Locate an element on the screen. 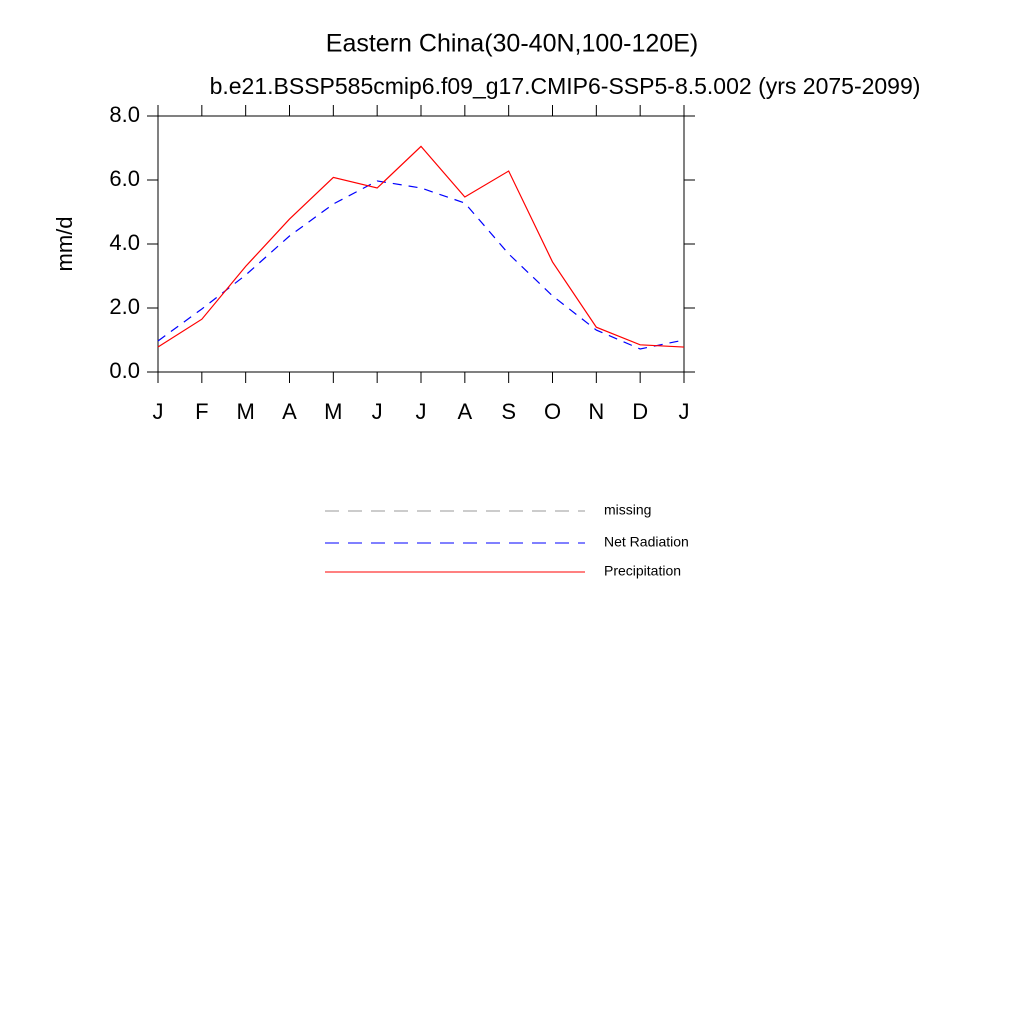 The width and height of the screenshot is (1024, 1024). y-tick-label: 6.0 is located at coordinates (124, 178).